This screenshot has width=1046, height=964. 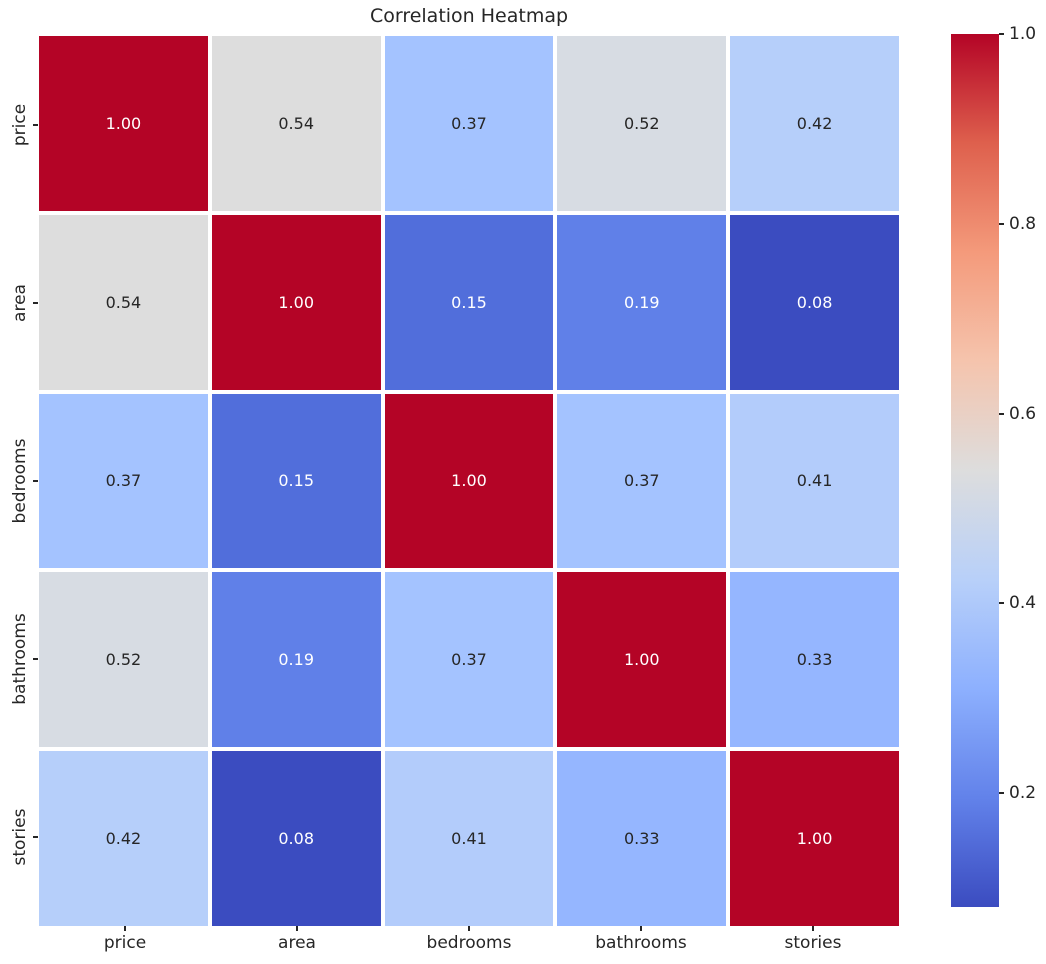 What do you see at coordinates (1023, 413) in the screenshot?
I see `colorbar-tick-label: 0.6` at bounding box center [1023, 413].